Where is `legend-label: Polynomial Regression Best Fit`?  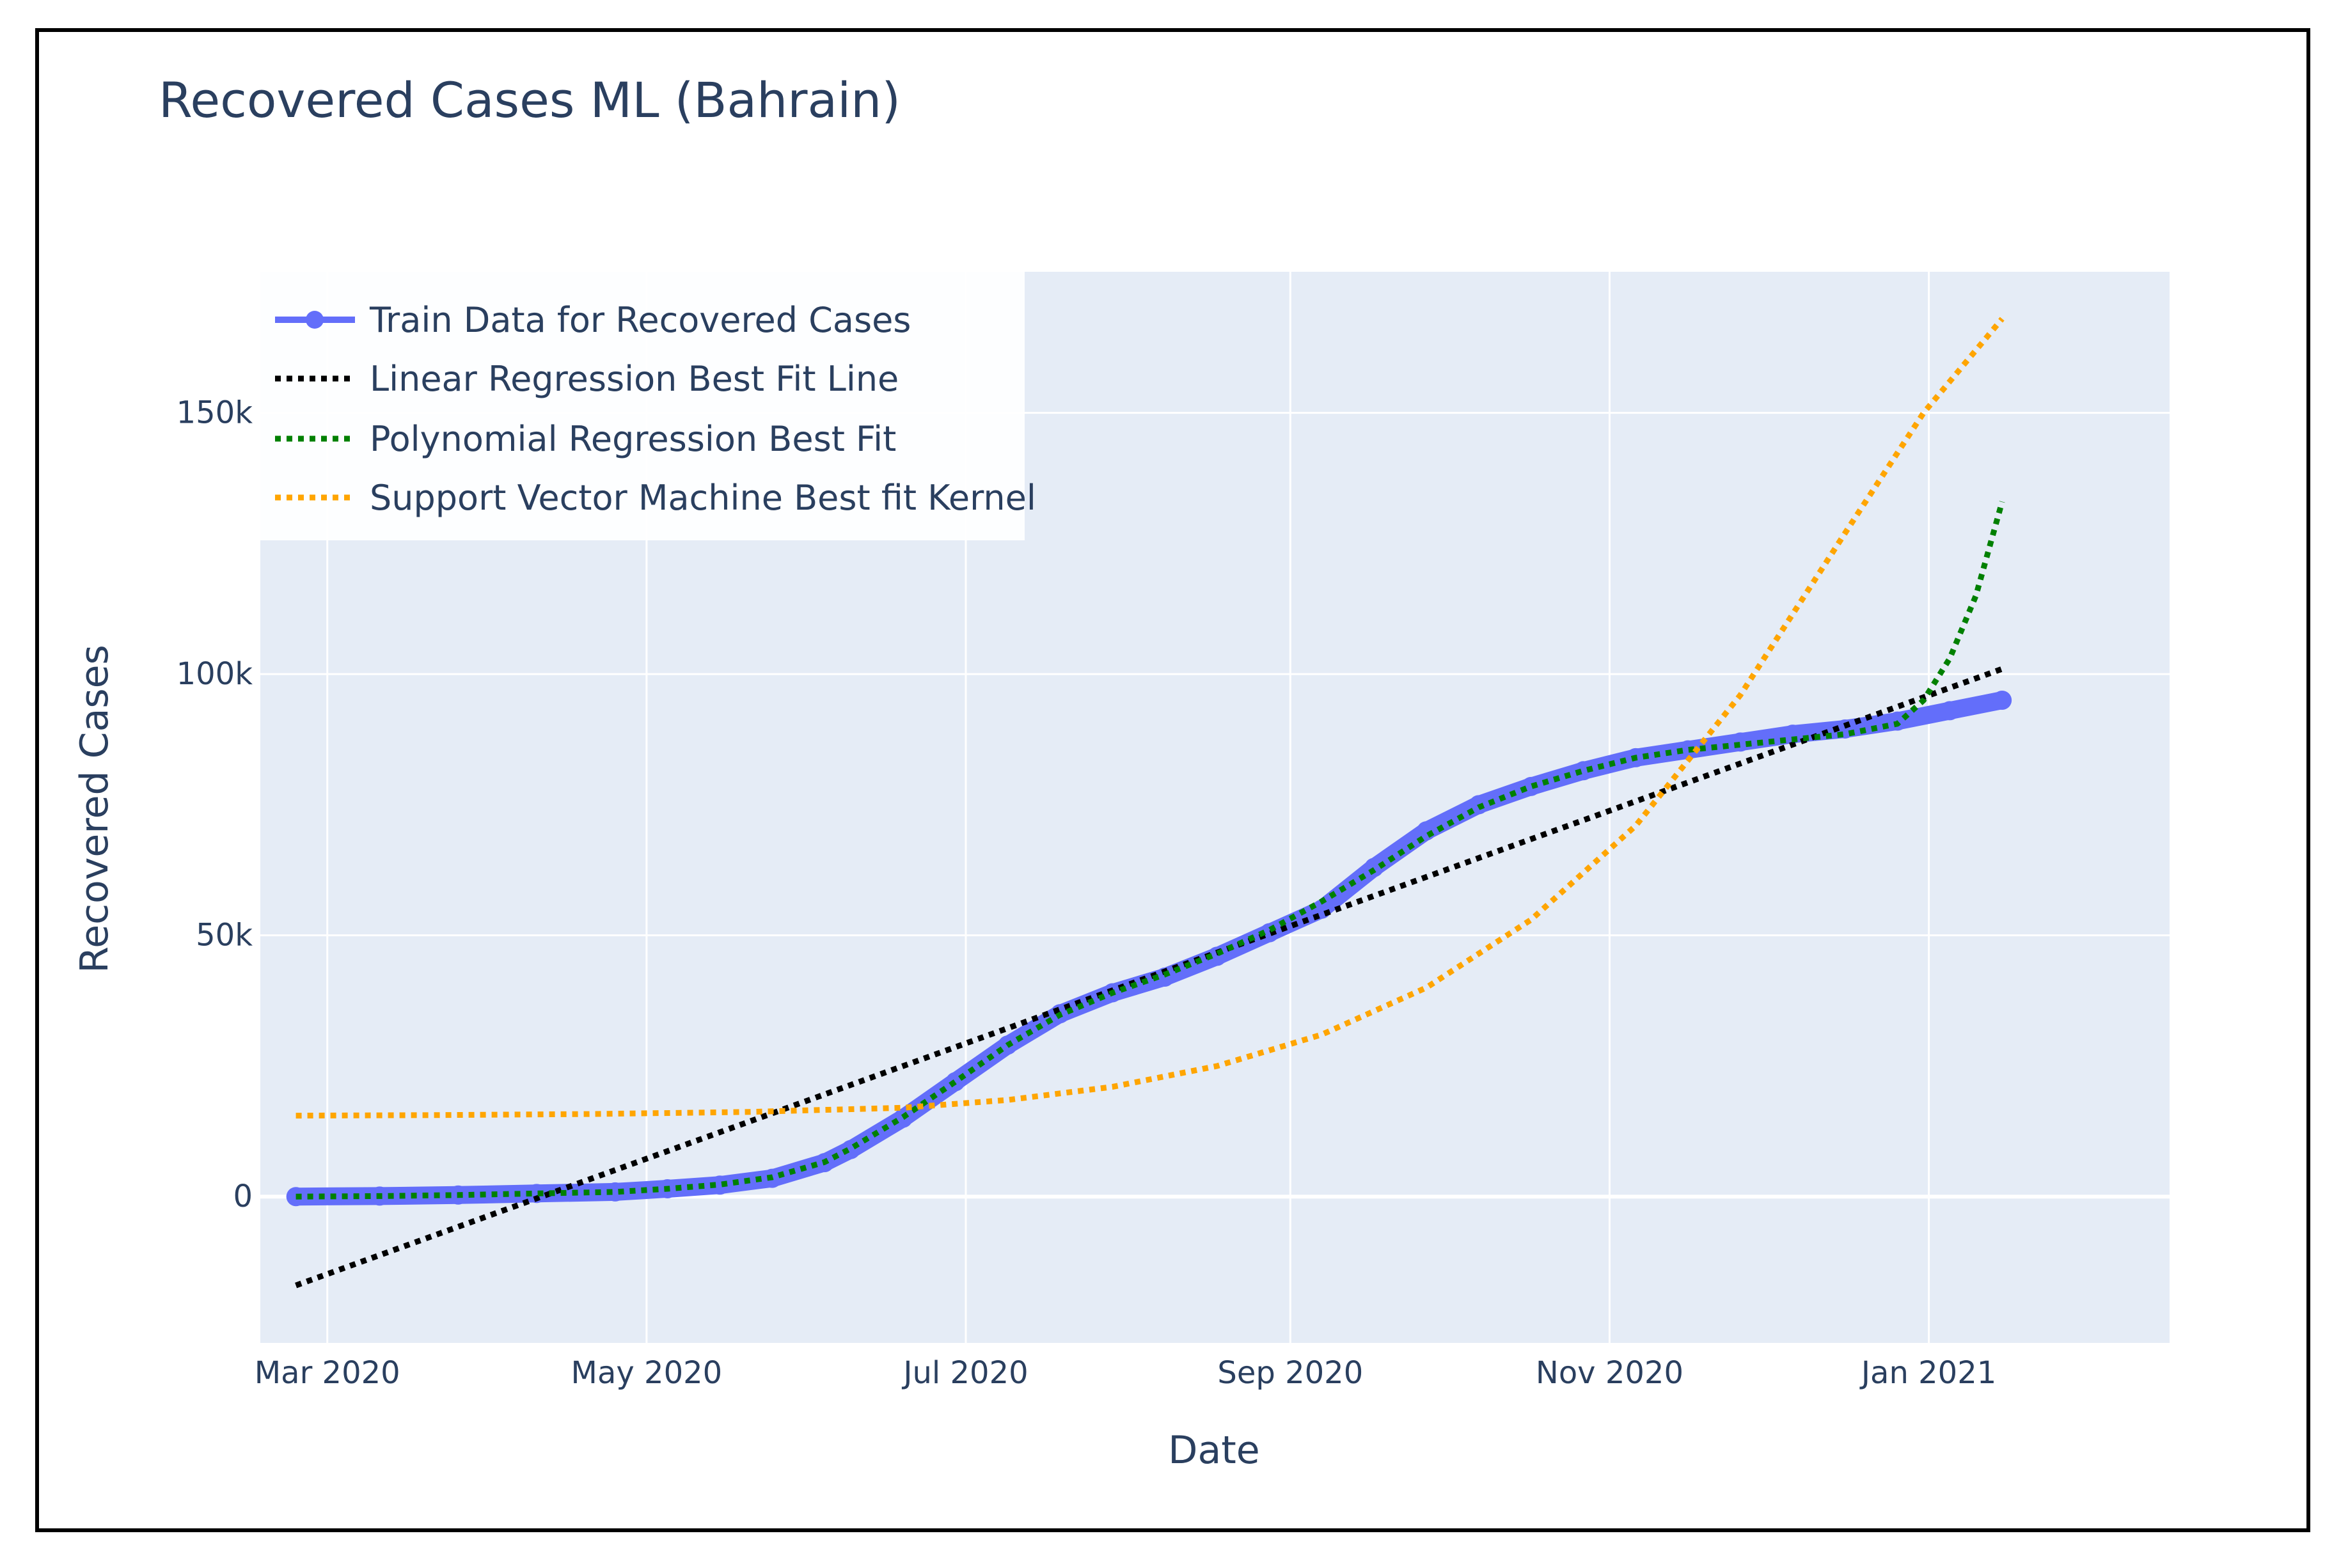
legend-label: Polynomial Regression Best Fit is located at coordinates (633, 439).